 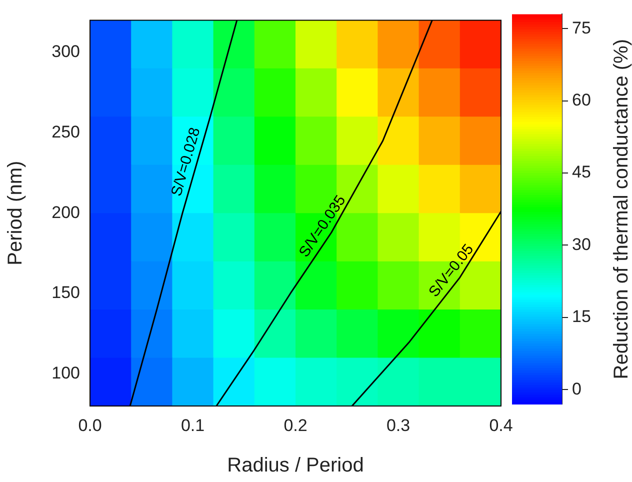 I want to click on color-bar-label: 75, so click(x=581, y=28).